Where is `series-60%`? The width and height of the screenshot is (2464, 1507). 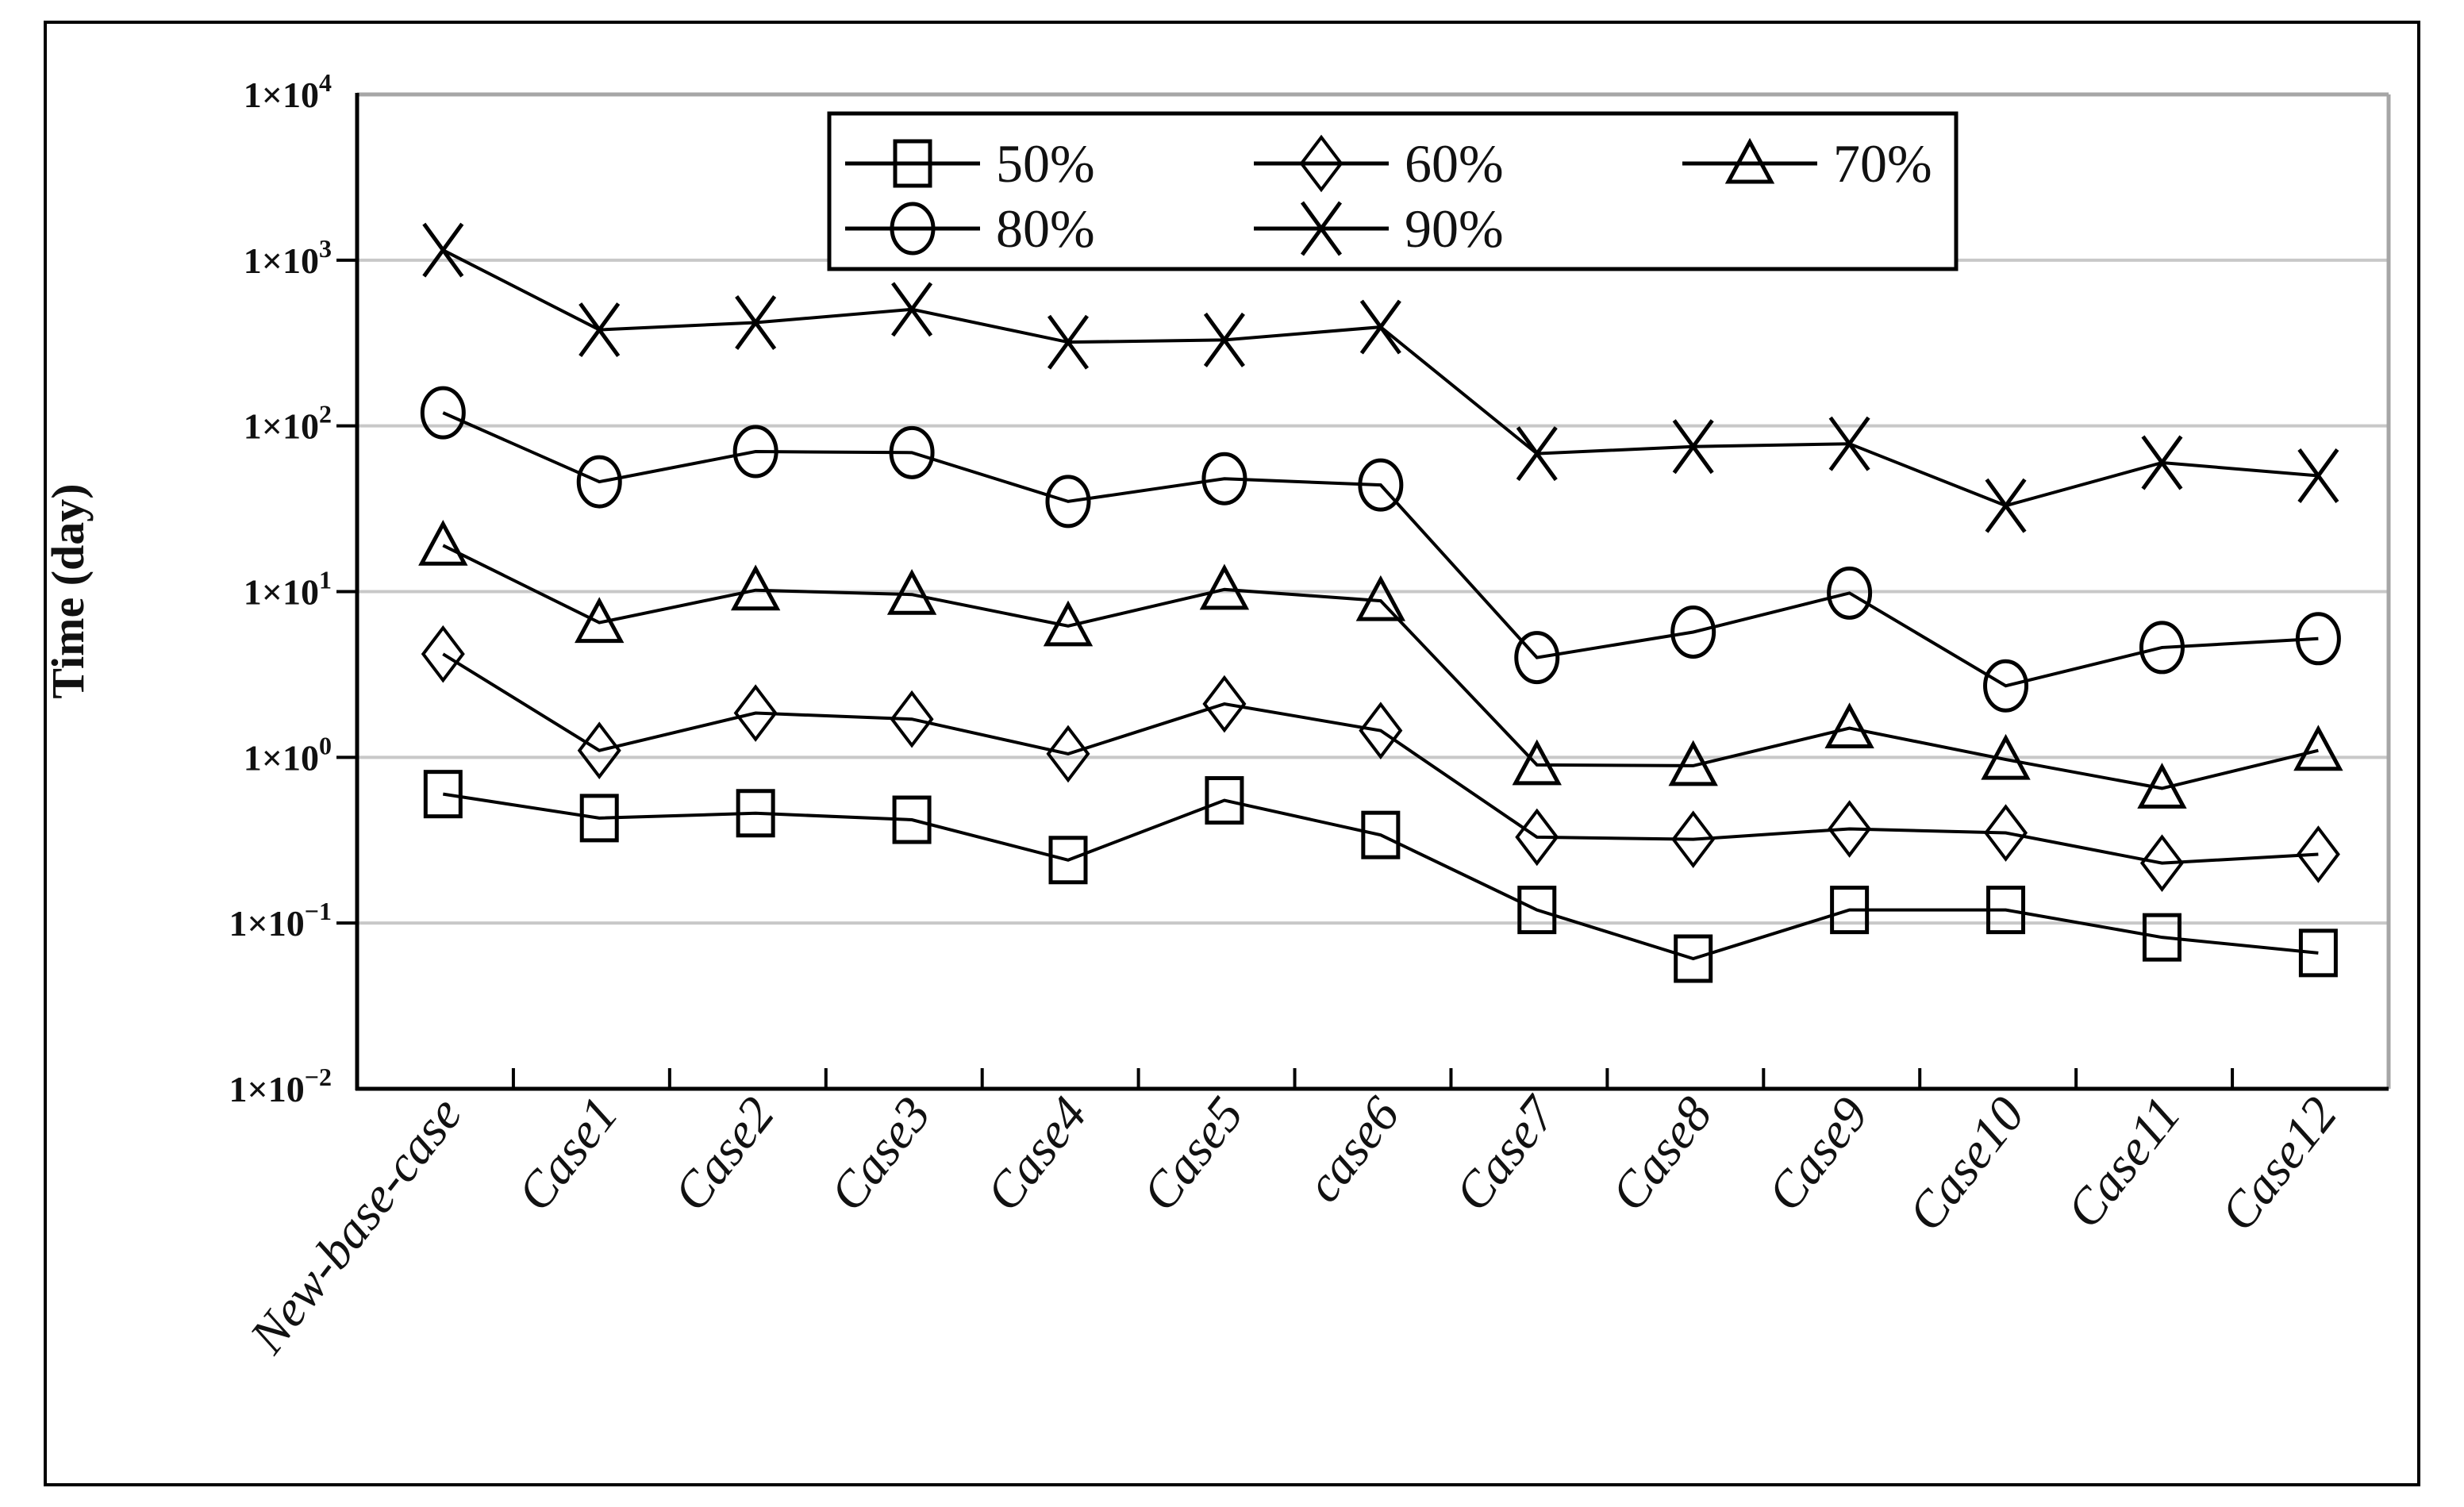
series-60% is located at coordinates (1381, 758).